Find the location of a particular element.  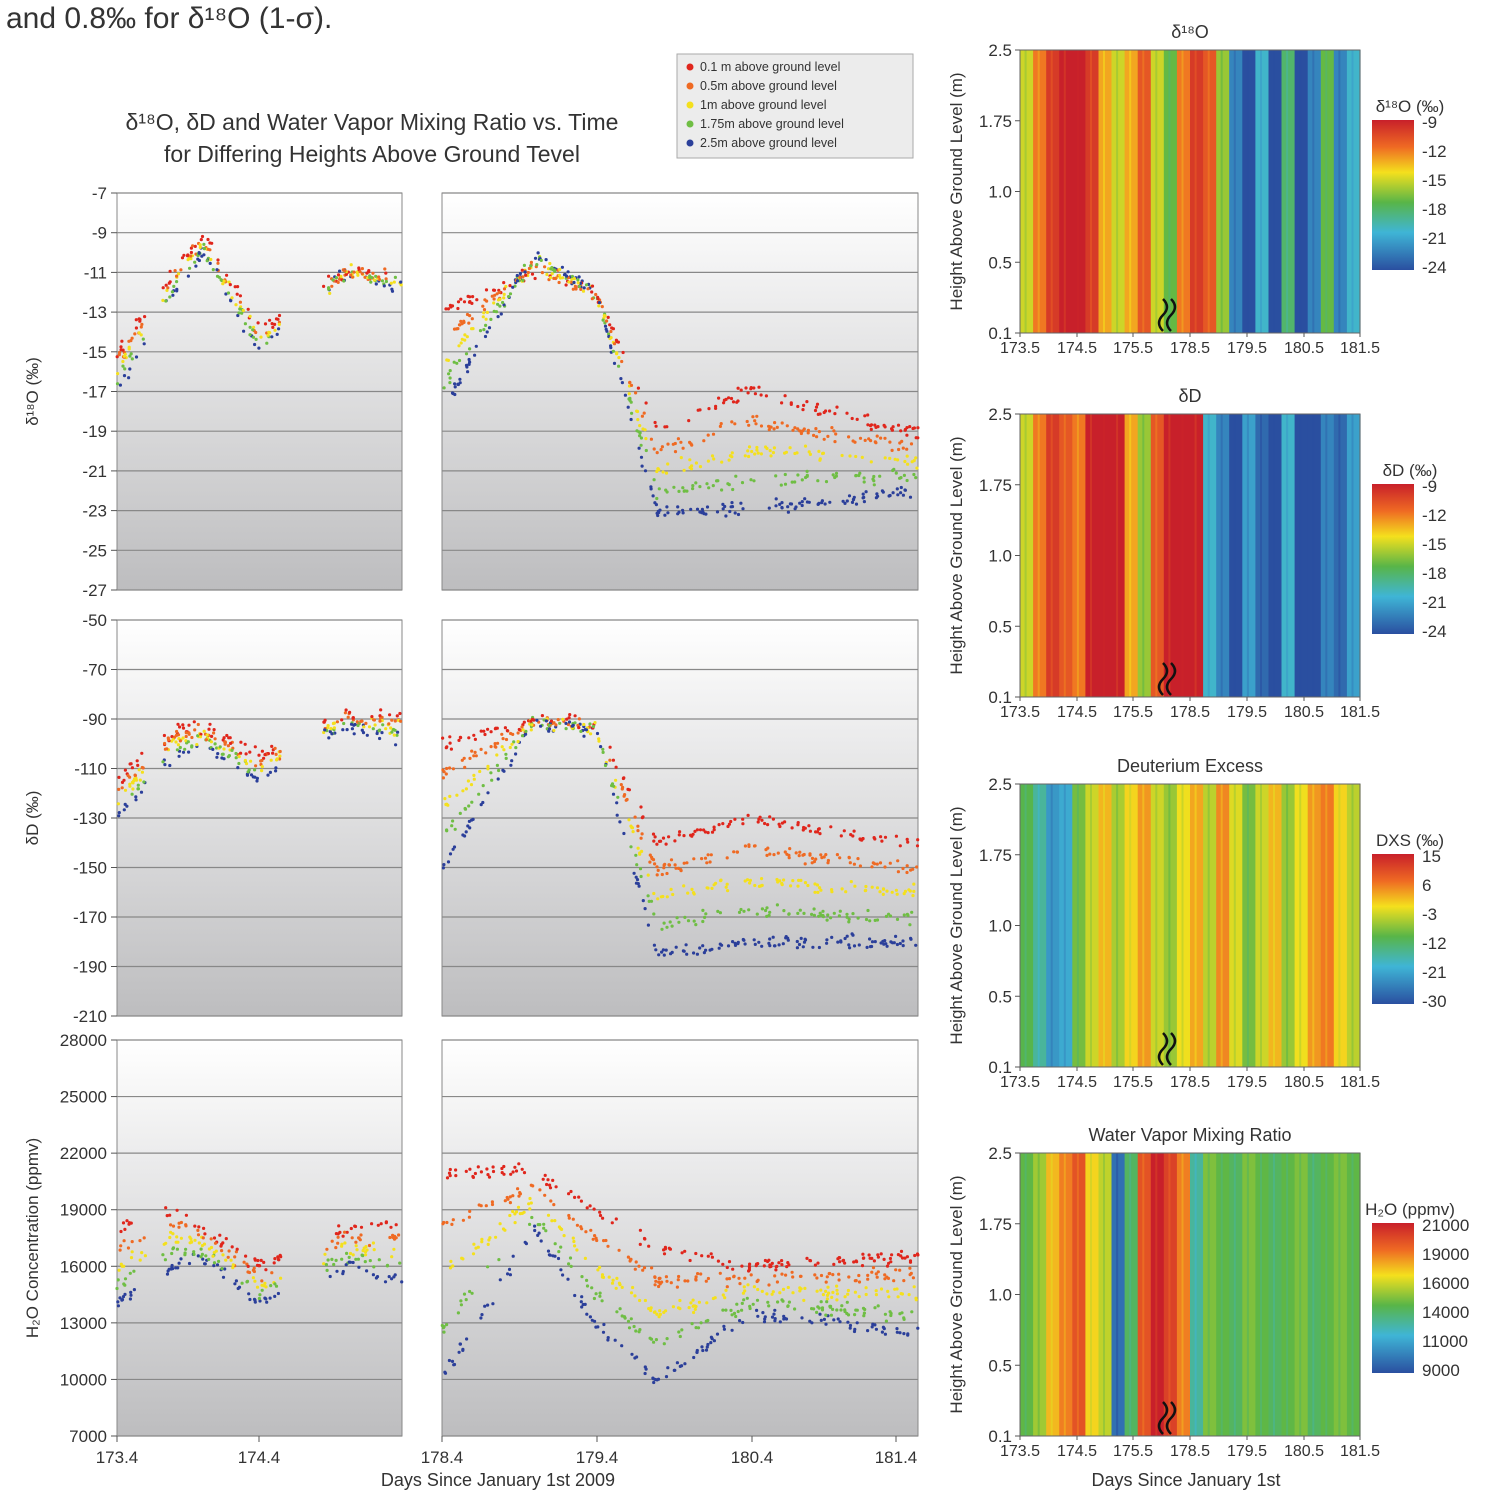

y-tick-label: -150 is located at coordinates (90, 868).